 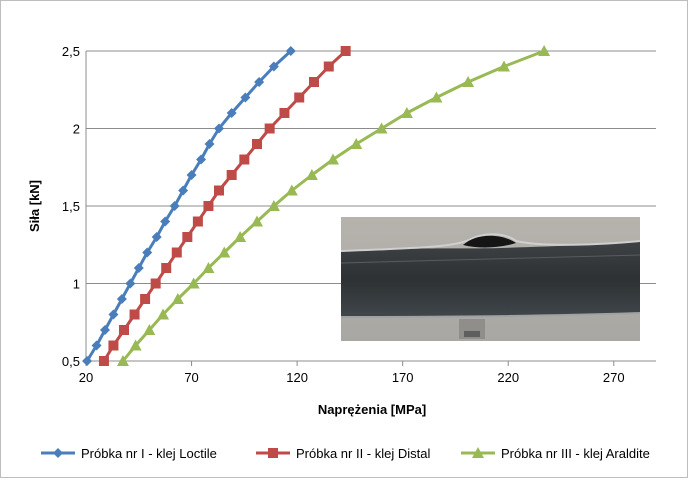 I want to click on legend-entry-2: Próbka nr II - klej Distal, so click(x=343, y=453).